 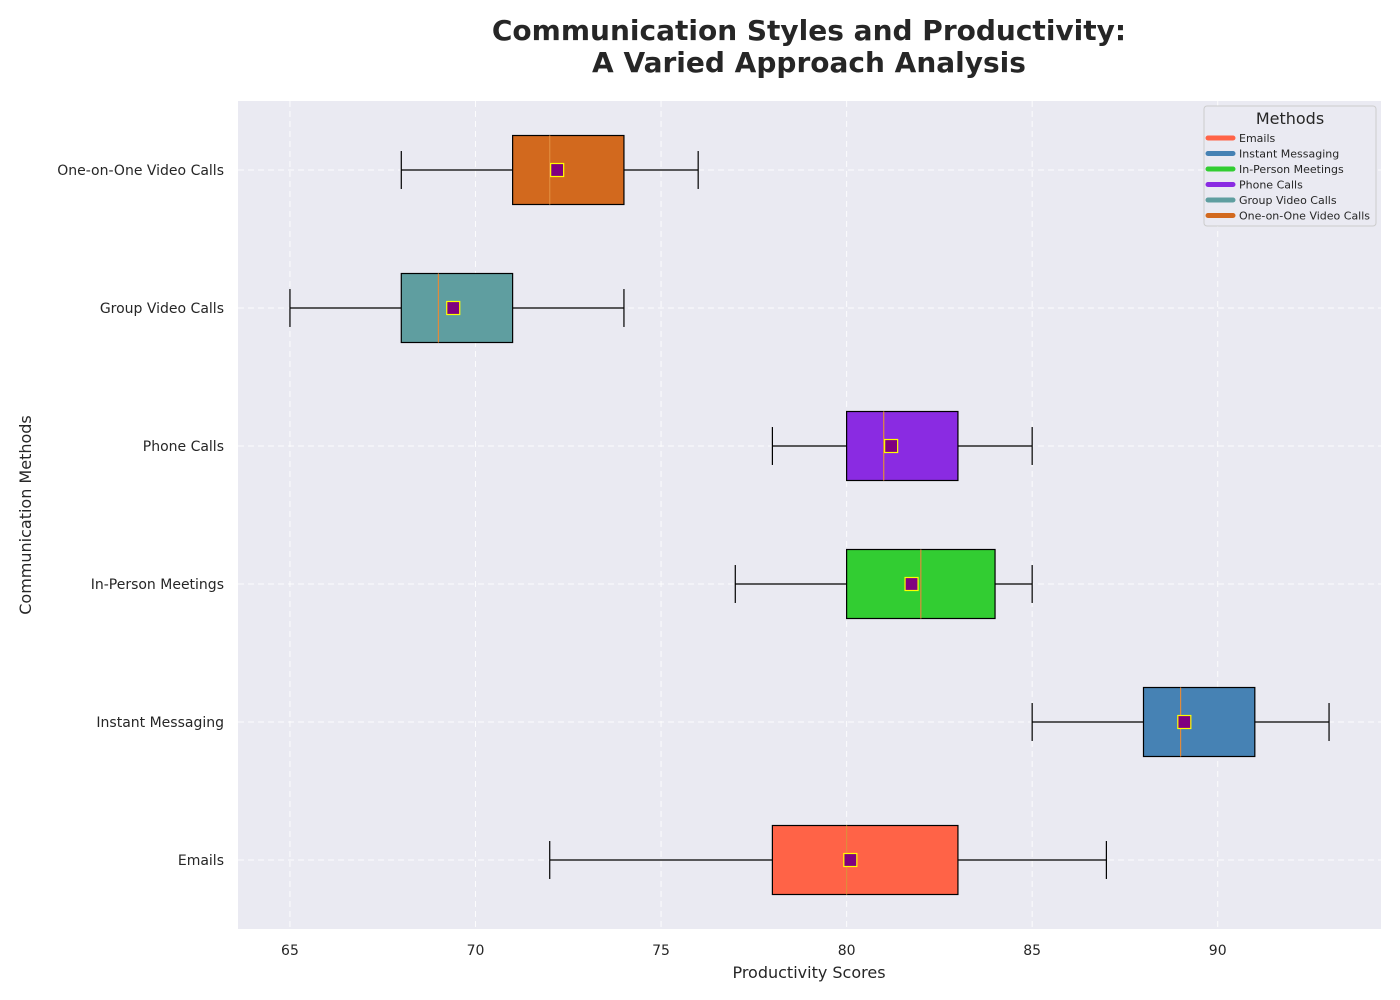 What do you see at coordinates (847, 951) in the screenshot?
I see `x-tick-label: 80` at bounding box center [847, 951].